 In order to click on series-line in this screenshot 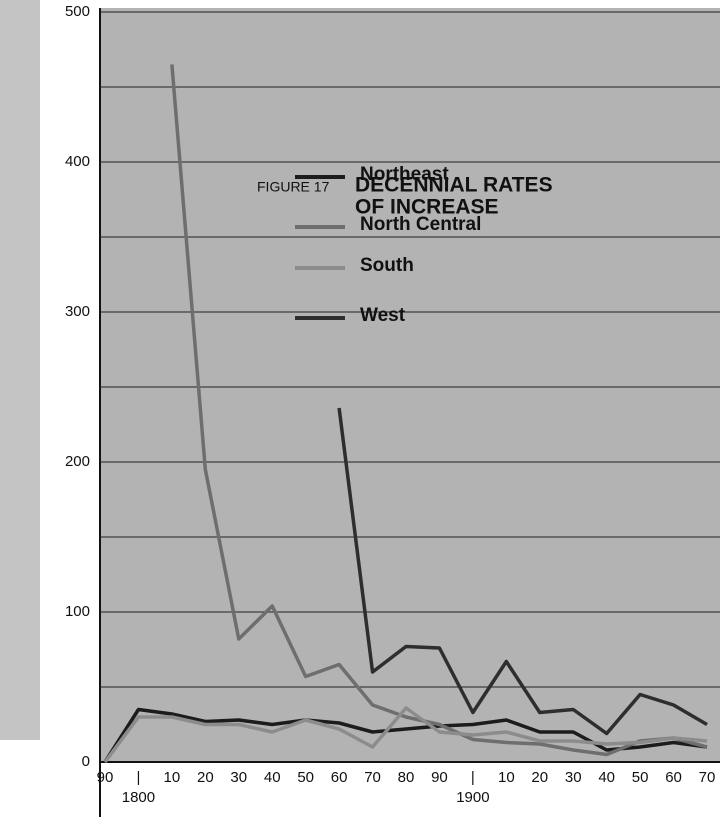, I will do `click(405, 735)`.